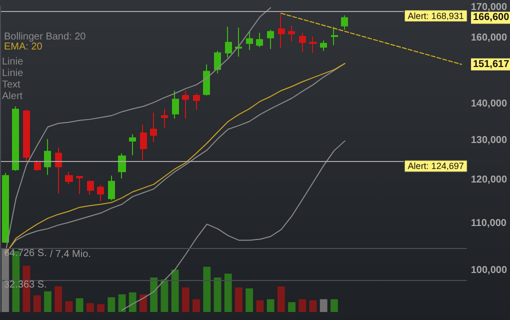 The width and height of the screenshot is (510, 320). I want to click on y-tick-label: 140,000, so click(489, 104).